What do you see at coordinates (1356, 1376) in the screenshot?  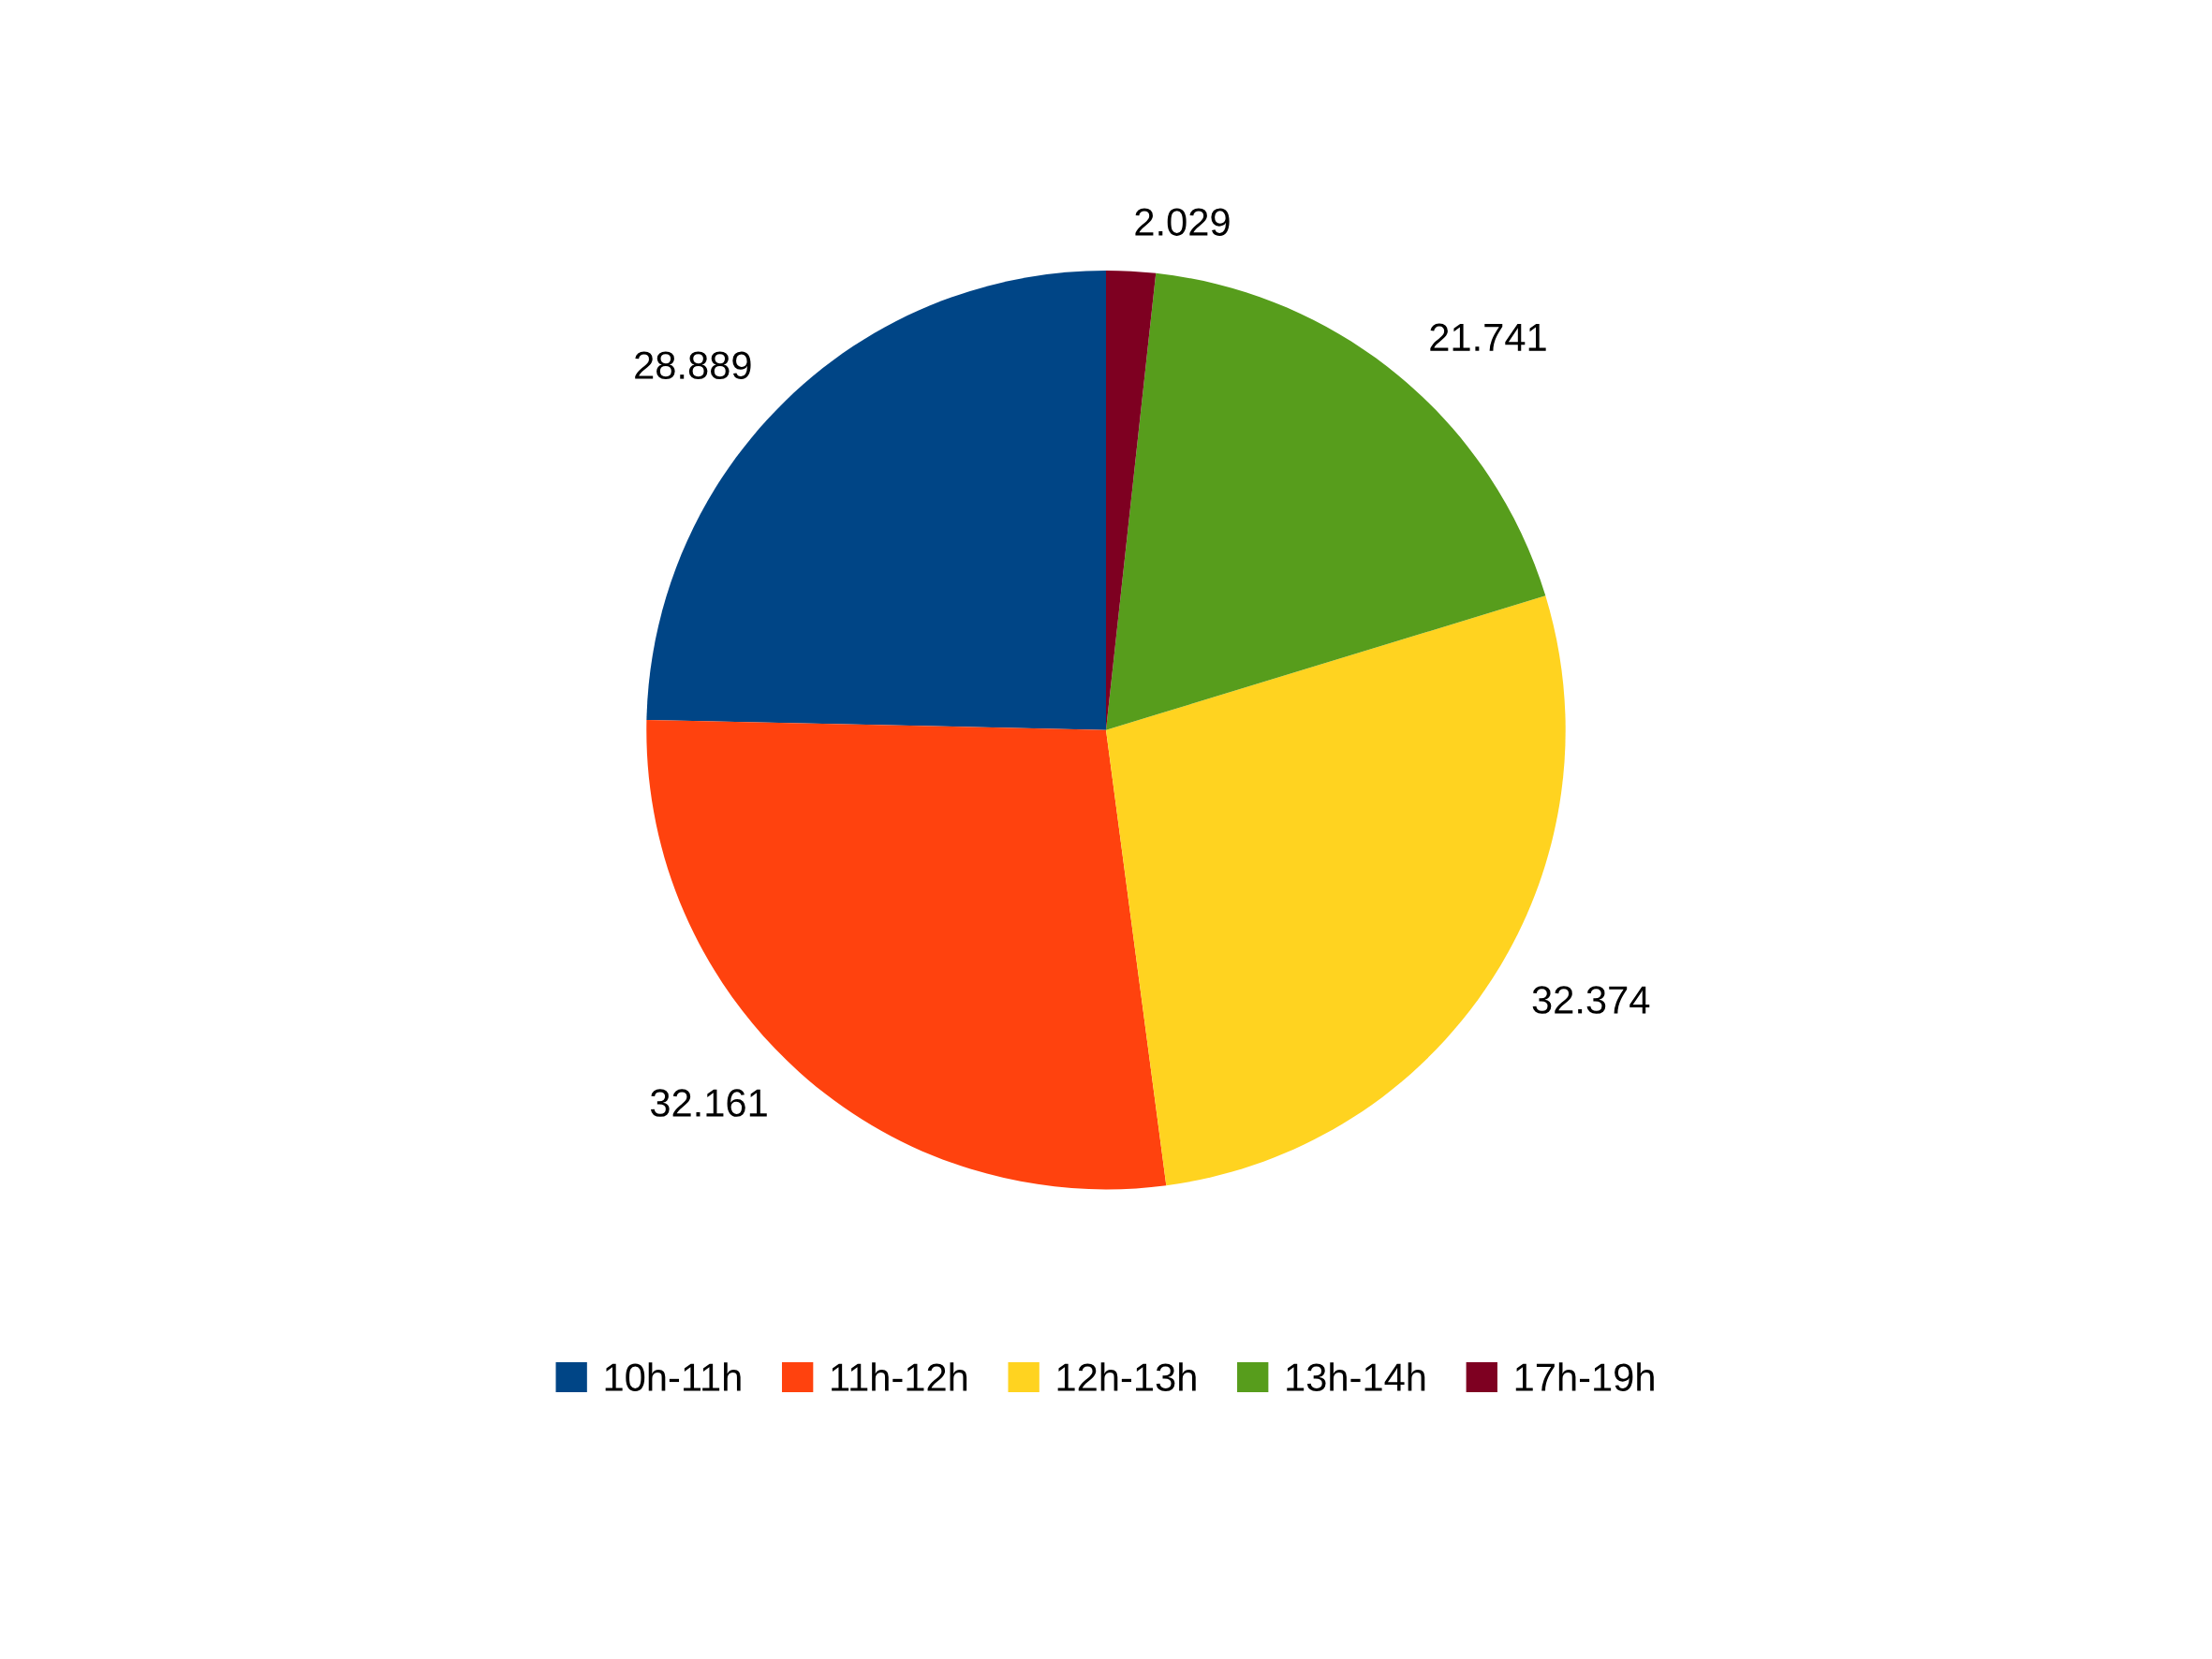 I see `legend-label: 13h-14h` at bounding box center [1356, 1376].